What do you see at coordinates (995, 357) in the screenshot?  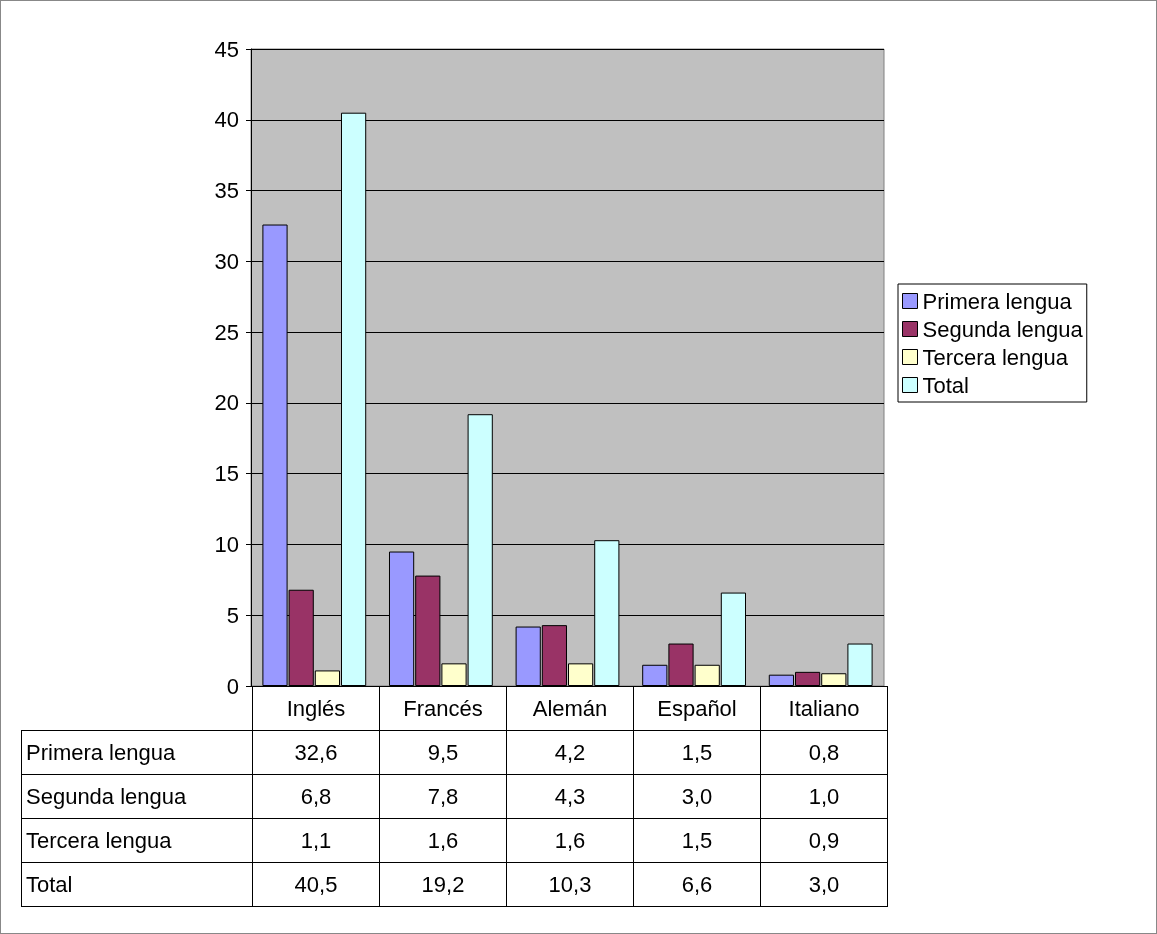 I see `legend-label: Tercera lengua` at bounding box center [995, 357].